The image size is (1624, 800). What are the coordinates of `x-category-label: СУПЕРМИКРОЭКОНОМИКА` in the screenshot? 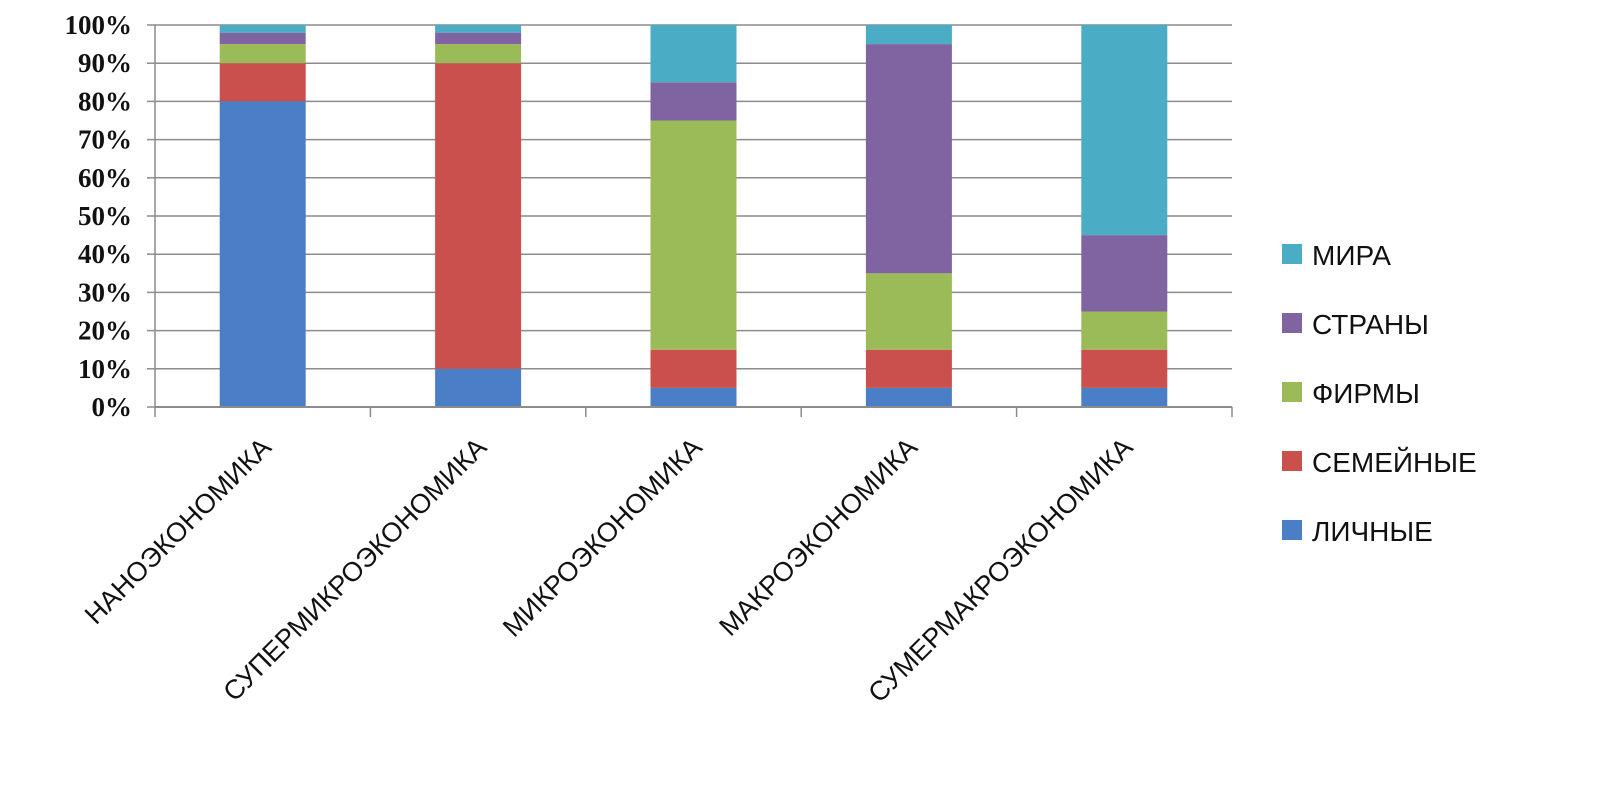 It's located at (354, 569).